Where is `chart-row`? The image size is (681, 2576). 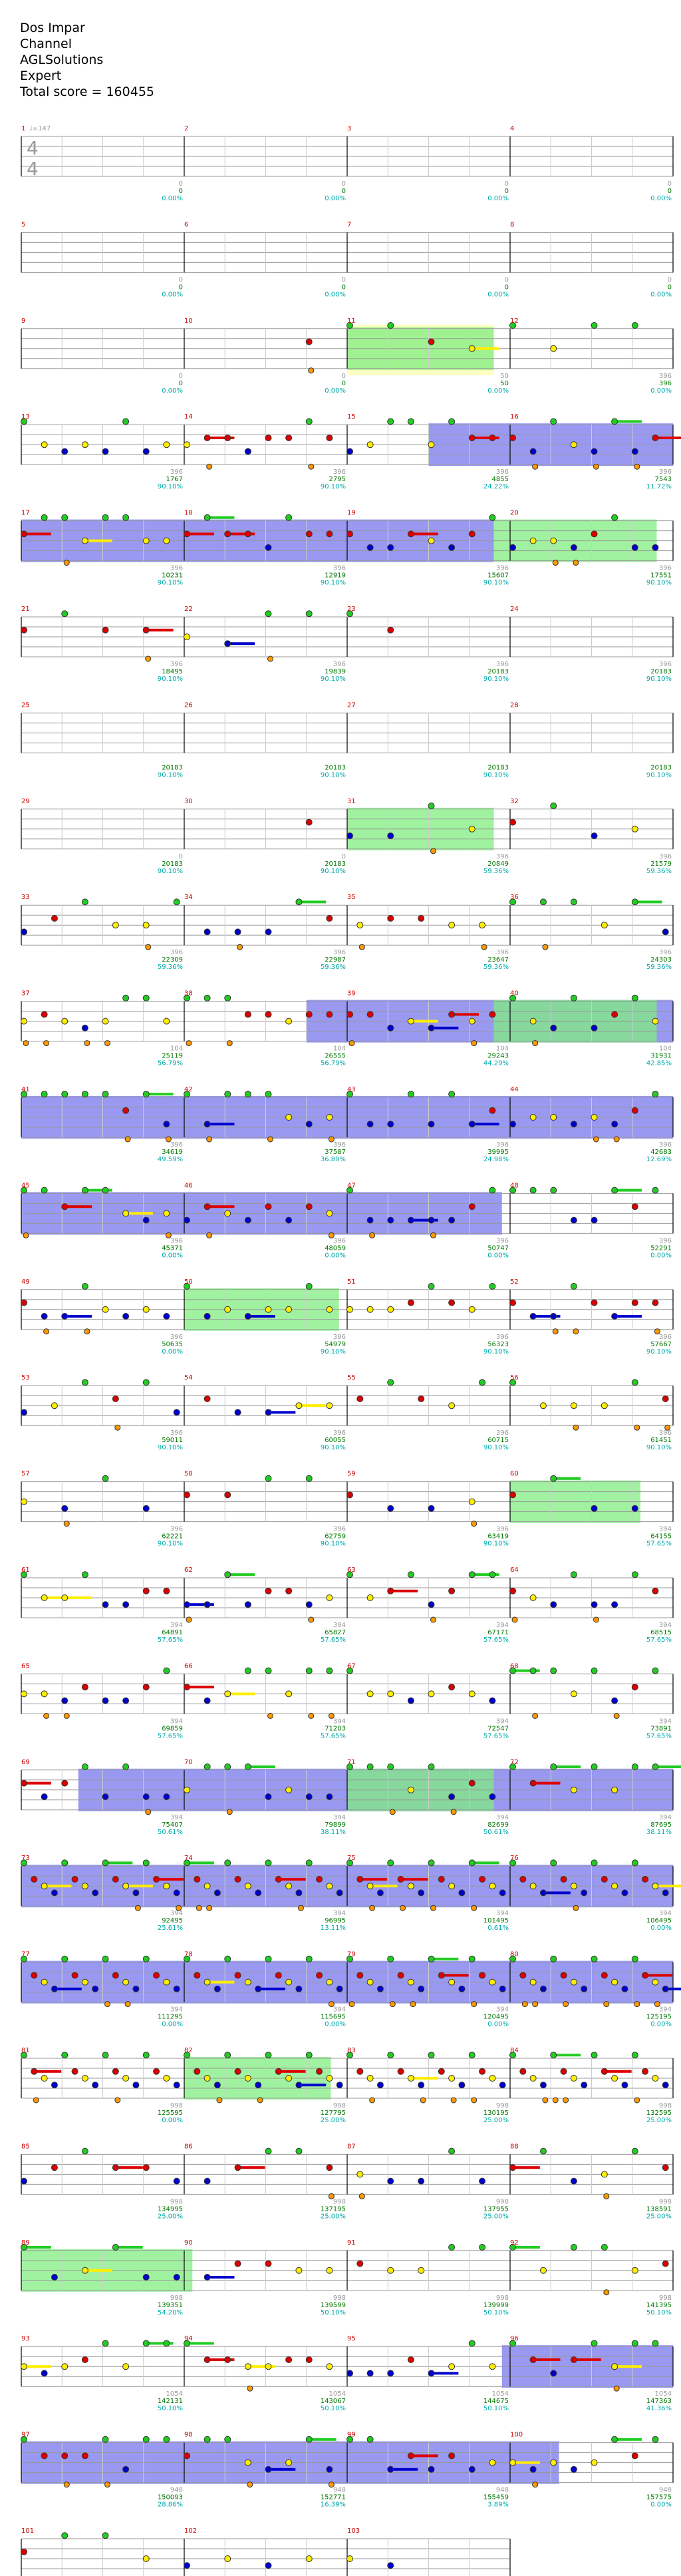 chart-row is located at coordinates (351, 1885).